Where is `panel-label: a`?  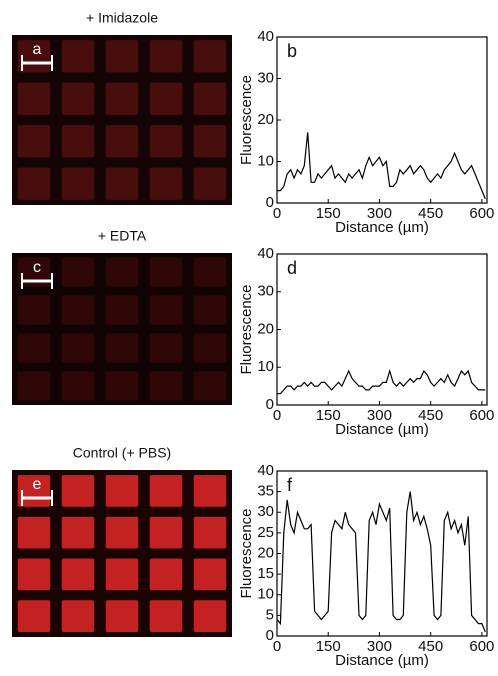 panel-label: a is located at coordinates (37, 49).